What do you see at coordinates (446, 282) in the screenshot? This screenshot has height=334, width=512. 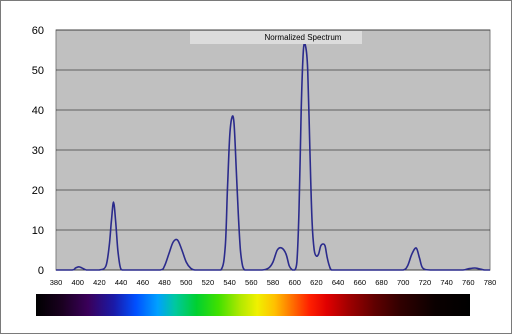 I see `x-tick-label: 740` at bounding box center [446, 282].